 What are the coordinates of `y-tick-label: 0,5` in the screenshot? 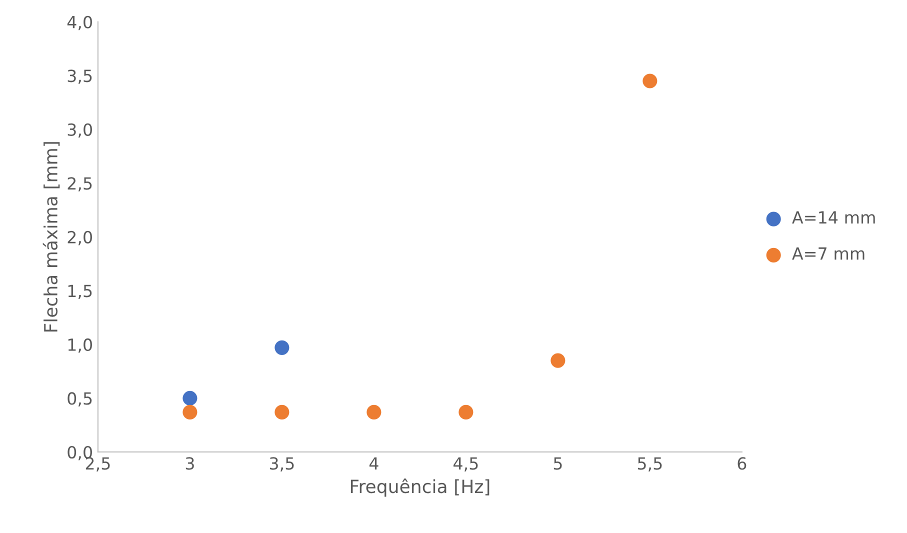 It's located at (80, 399).